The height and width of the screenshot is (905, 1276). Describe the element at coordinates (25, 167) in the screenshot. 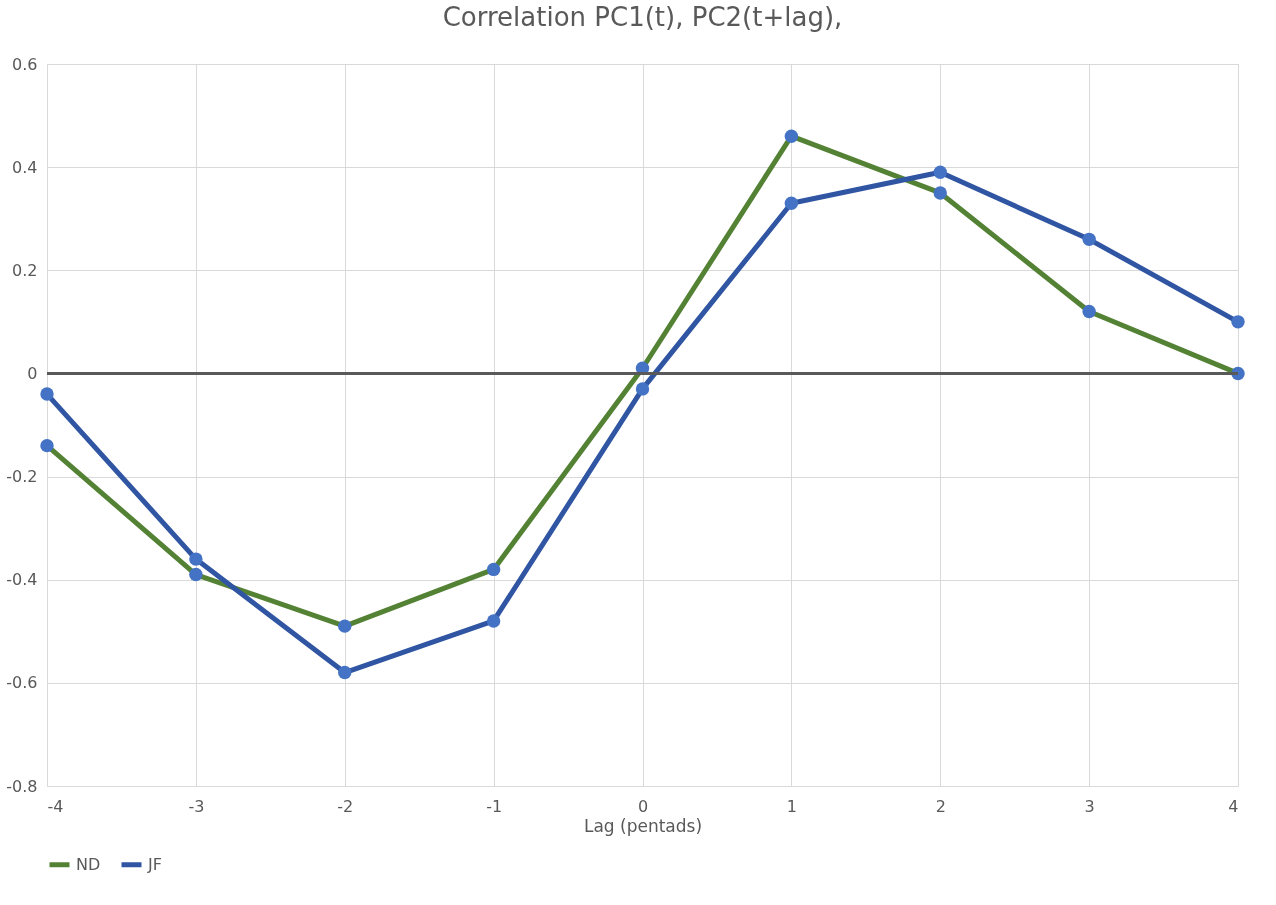

I see `y-tick-label: 0.4` at that location.